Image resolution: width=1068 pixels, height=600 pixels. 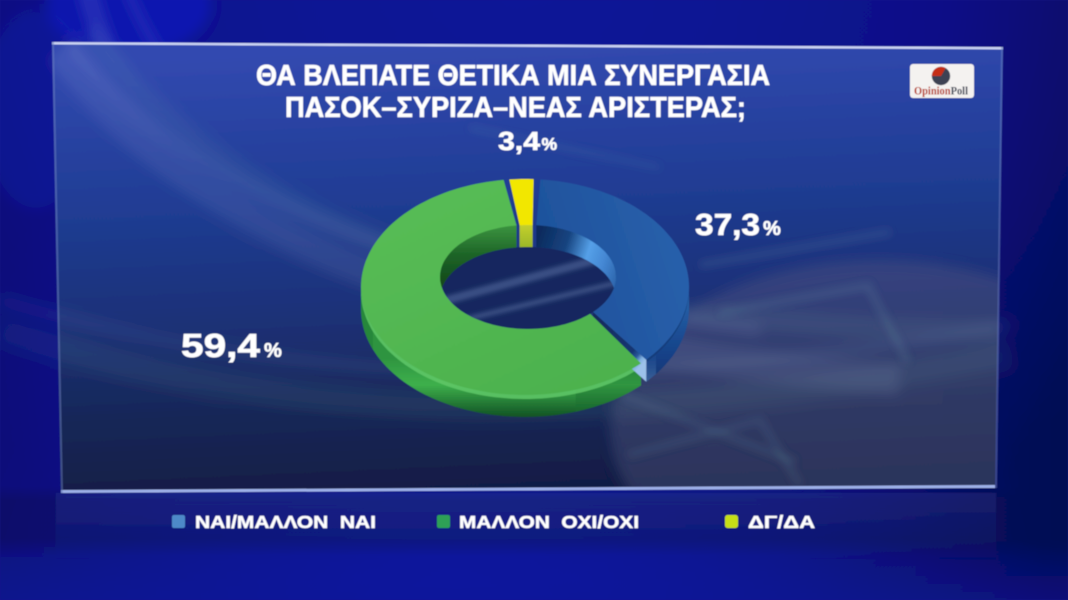 I want to click on svg-text:ΘΑ ΒΛΕΠΑΤΕ ΘΕΤΙΚΑ ΜΙΑ ΣΥΝΕΡΓΑΣ: ΘΑ ΒΛΕΠΑΤΕ ΘΕΤΙΚΑ ΜΙΑ ΣΥΝΕΡΓΑΣΙΑ, so click(x=513, y=76).